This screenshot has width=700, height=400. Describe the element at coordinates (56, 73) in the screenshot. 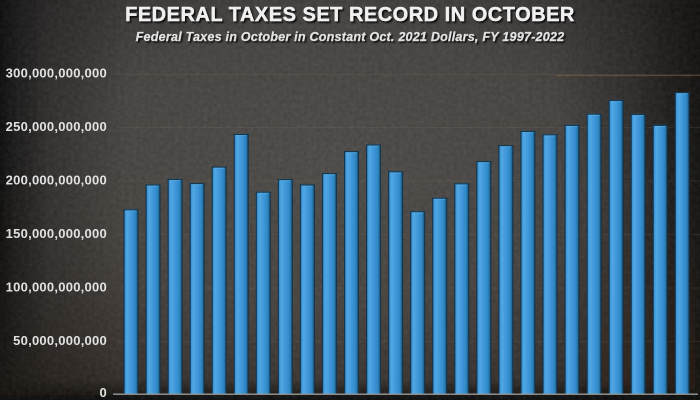

I see `svg-text: 300,000,000,000` at that location.